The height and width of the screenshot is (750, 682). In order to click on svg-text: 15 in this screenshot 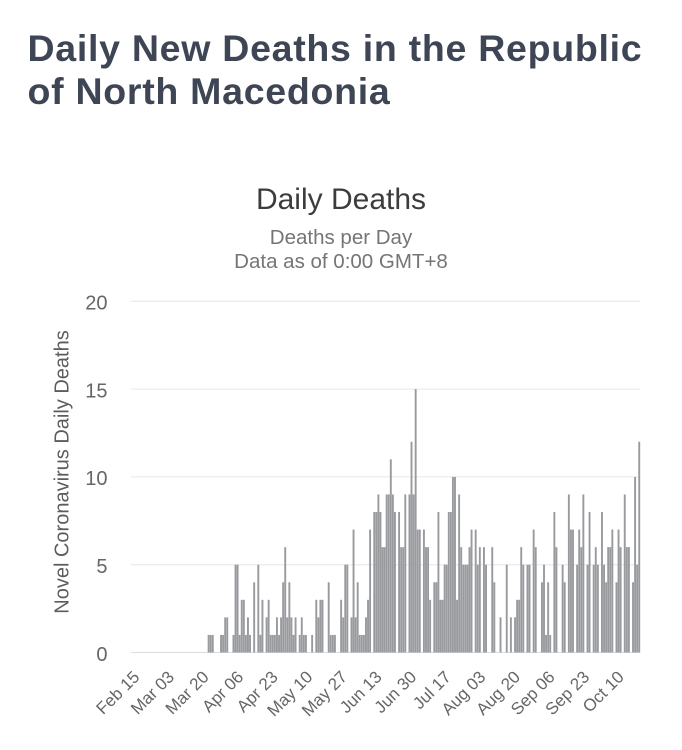, I will do `click(96, 391)`.